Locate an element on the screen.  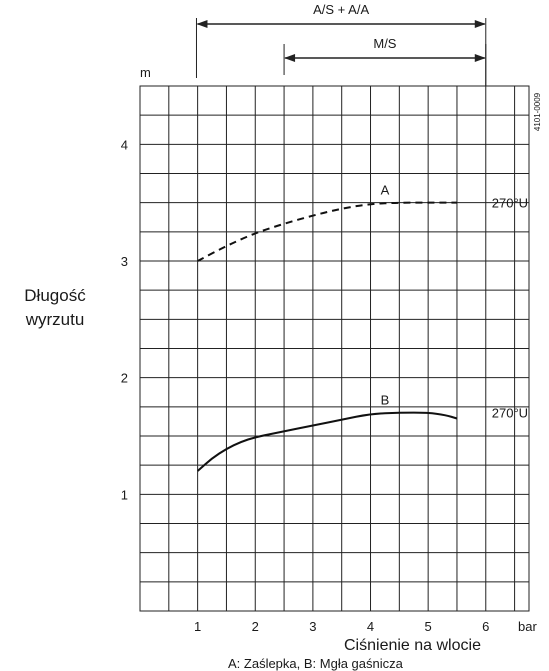
y-axis-title-line2: wyrzutu is located at coordinates (55, 319).